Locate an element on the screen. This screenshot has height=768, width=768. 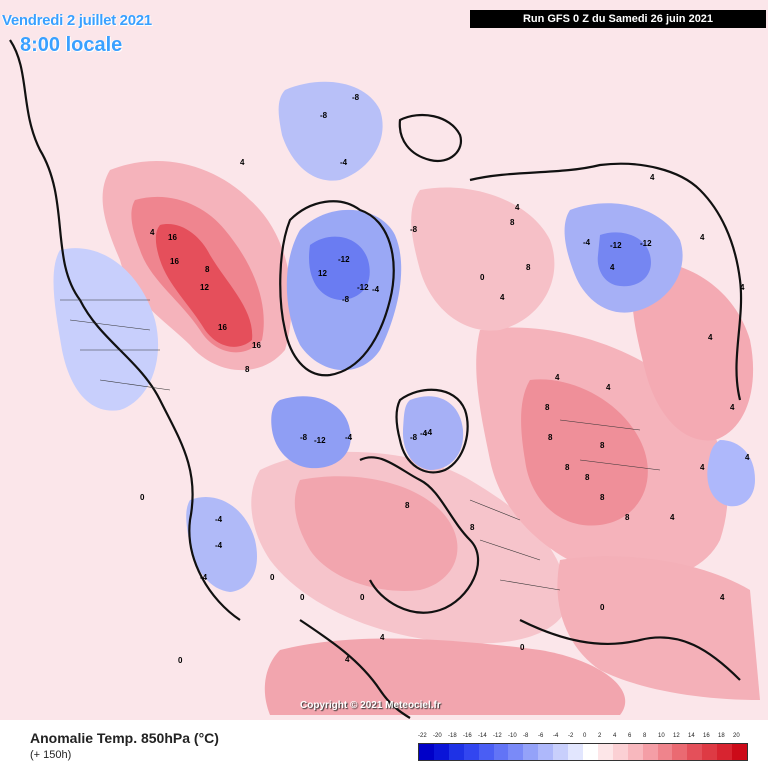
coastline-arctic-islands is located at coordinates (430, 138).